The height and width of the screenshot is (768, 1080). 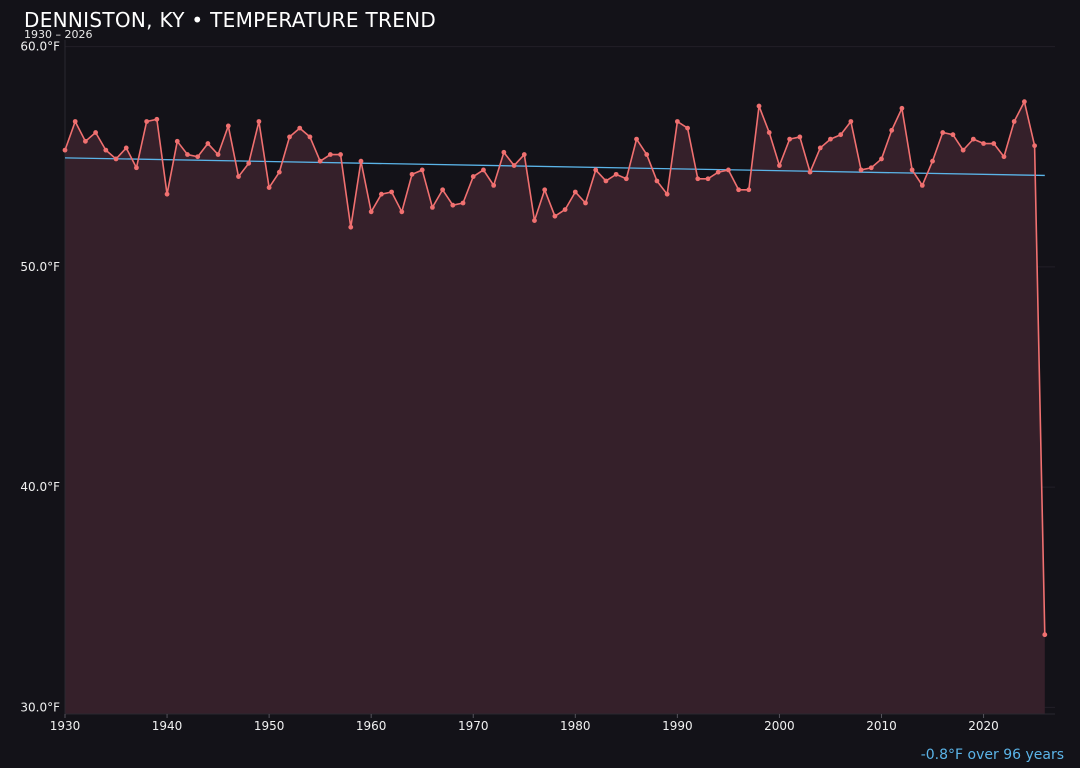 I want to click on trend-line, so click(x=554, y=167).